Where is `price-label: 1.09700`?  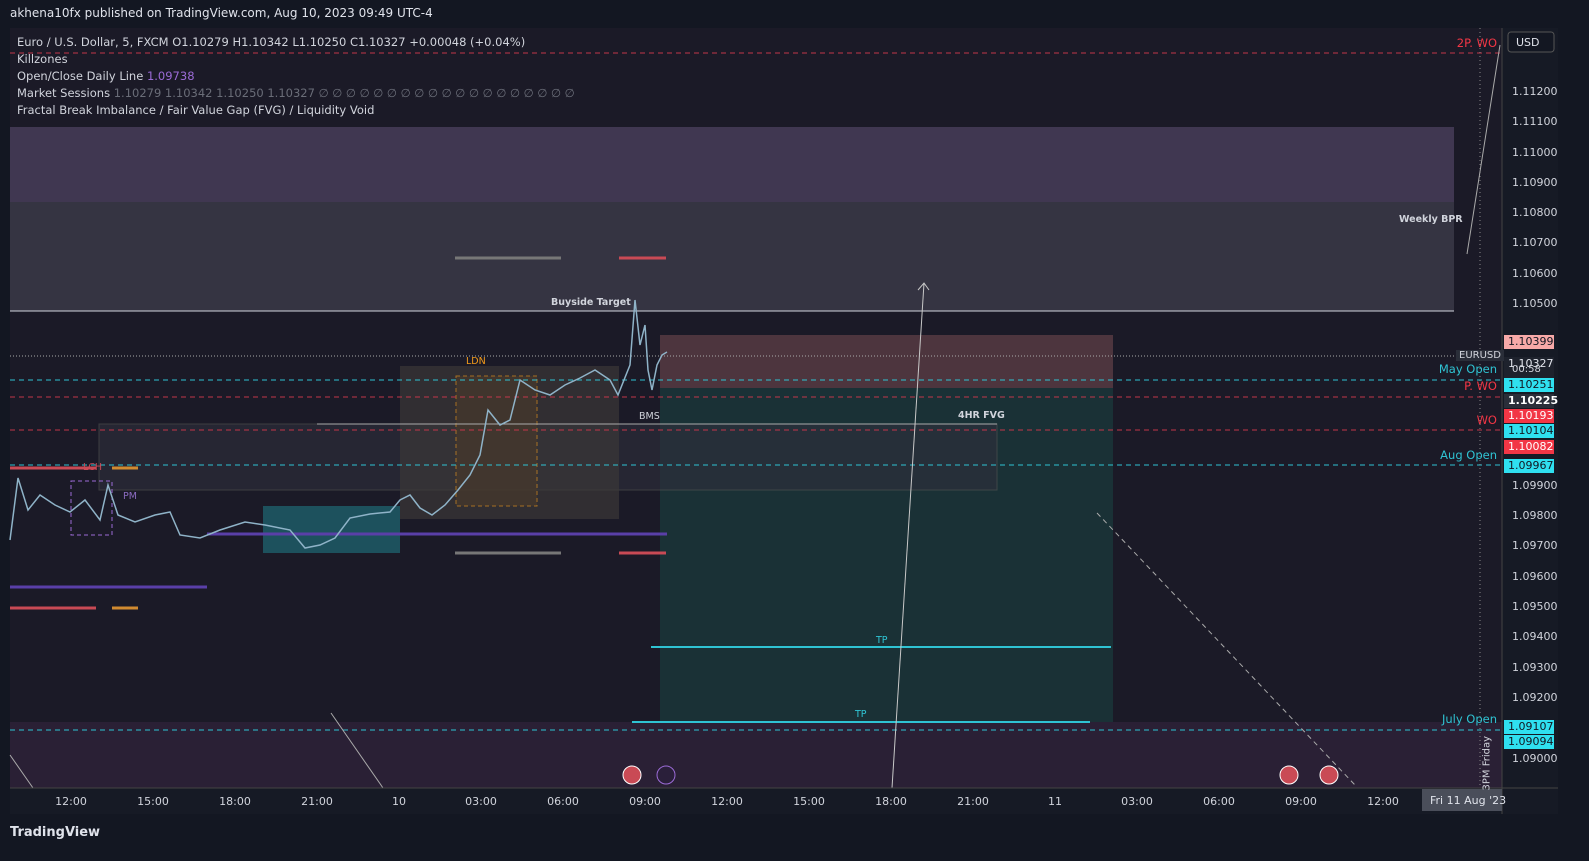
price-label: 1.09700 is located at coordinates (1535, 546).